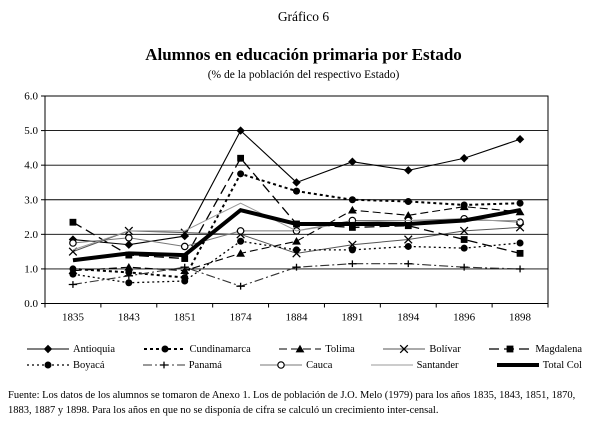 This screenshot has width=607, height=435. What do you see at coordinates (70, 349) in the screenshot?
I see `legend-item-antioquia: Antioquia` at bounding box center [70, 349].